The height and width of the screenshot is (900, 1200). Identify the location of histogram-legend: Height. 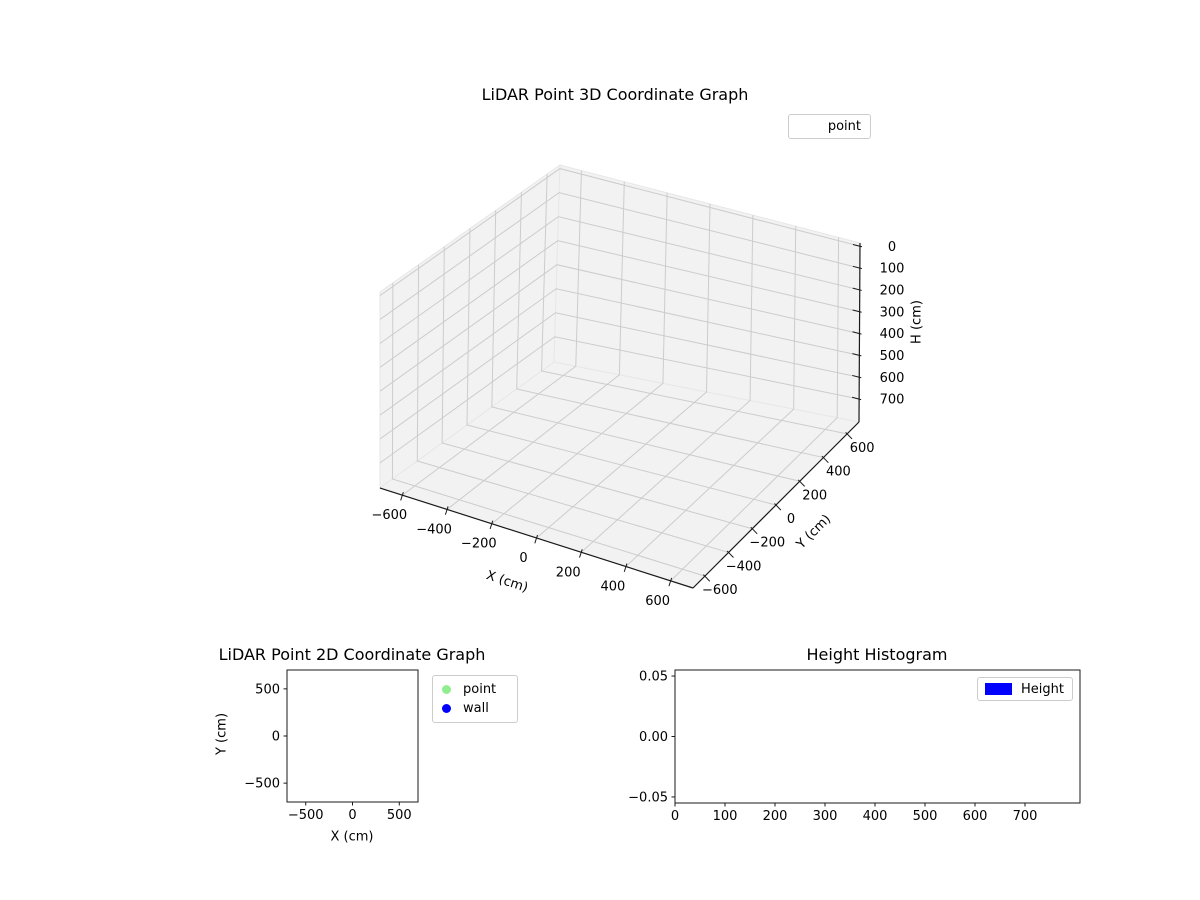
(1025, 689).